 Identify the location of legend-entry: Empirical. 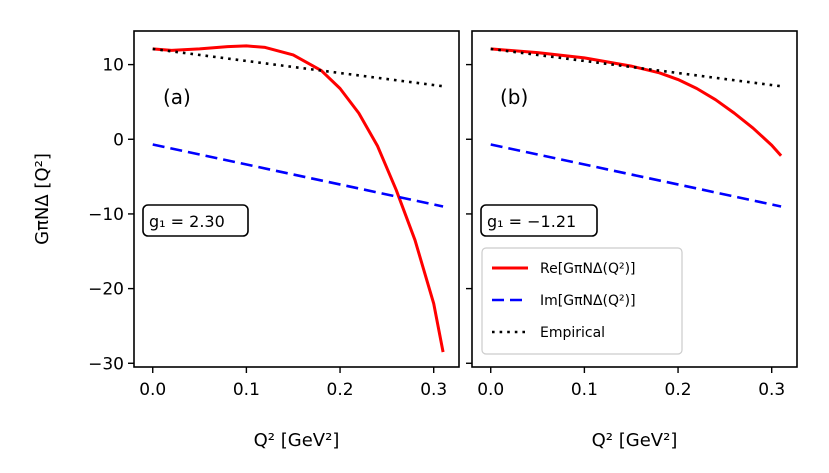
(572, 333).